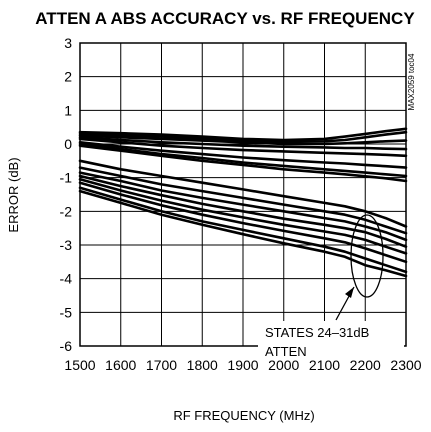 The image size is (431, 432). What do you see at coordinates (66, 178) in the screenshot?
I see `y-tick-label: -1` at bounding box center [66, 178].